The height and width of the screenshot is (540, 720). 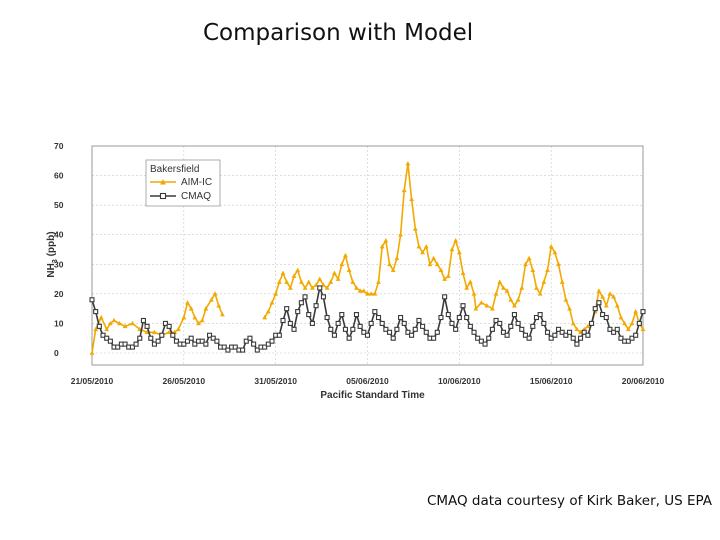 I want to click on slide-title: Comparison with Model, so click(x=338, y=33).